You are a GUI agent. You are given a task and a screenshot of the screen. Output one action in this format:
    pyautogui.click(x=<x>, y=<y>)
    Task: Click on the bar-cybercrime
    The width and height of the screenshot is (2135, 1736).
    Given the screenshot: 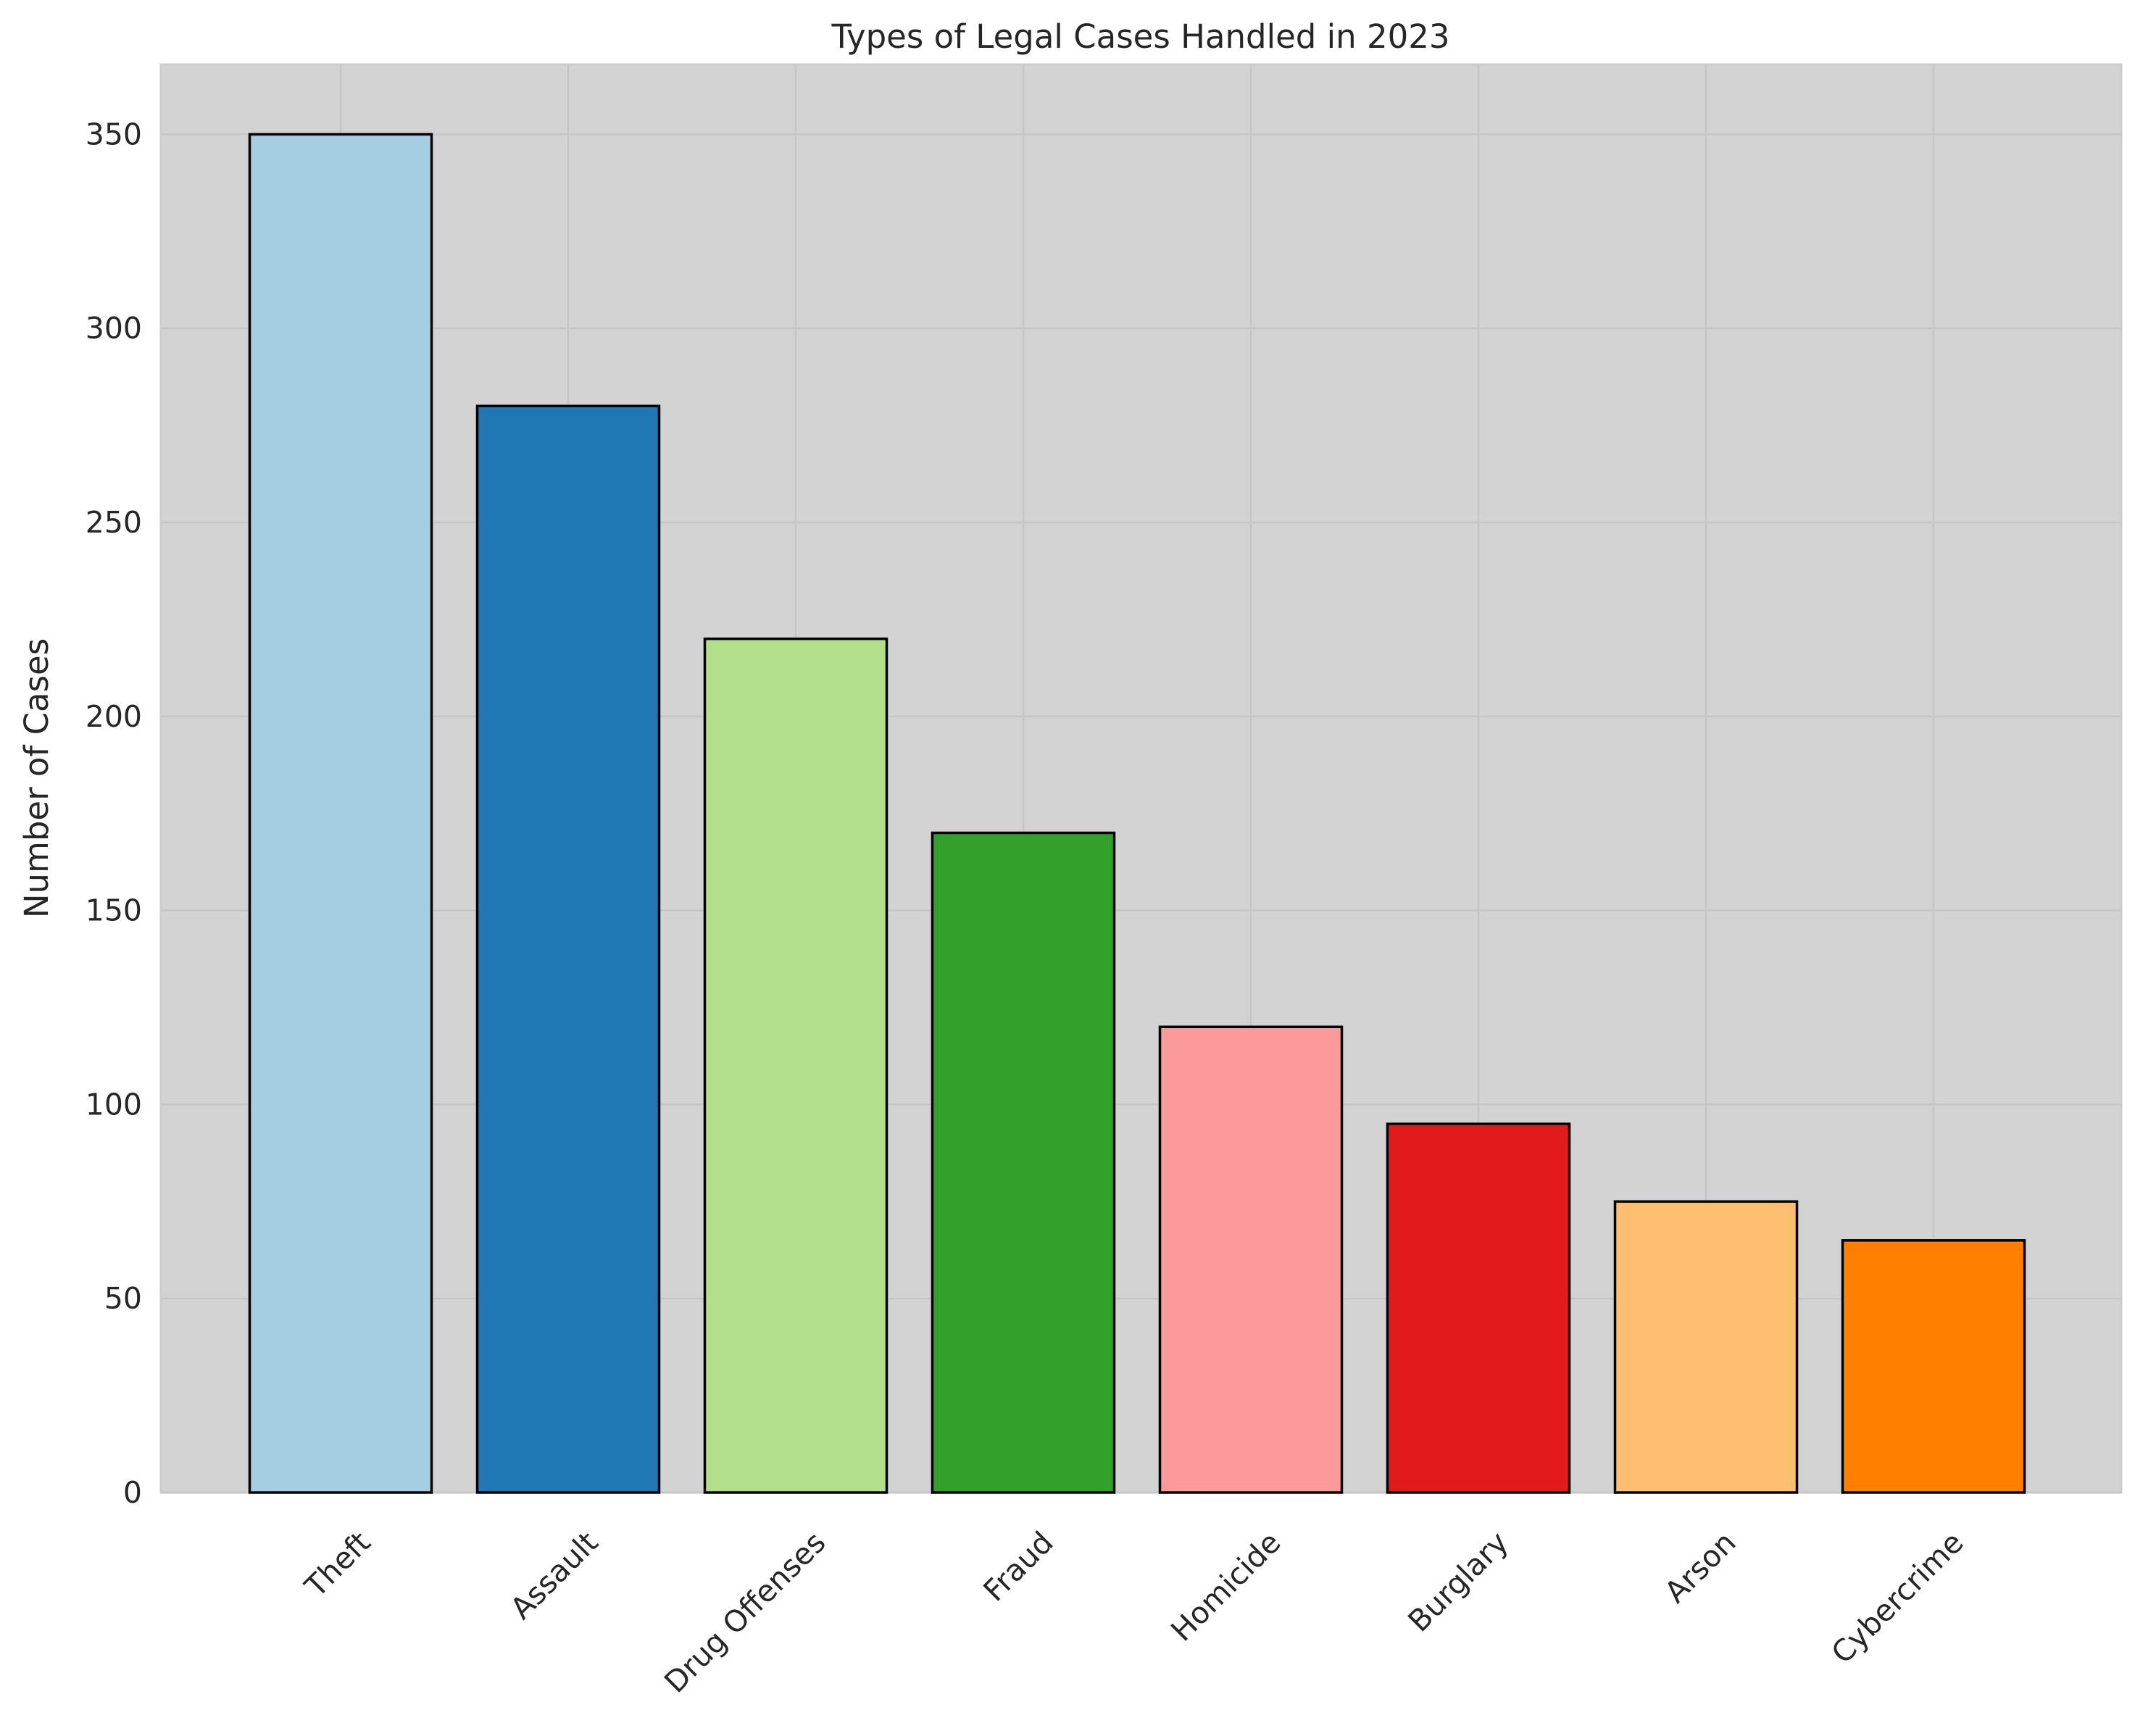 What is the action you would take?
    pyautogui.click(x=1934, y=1366)
    